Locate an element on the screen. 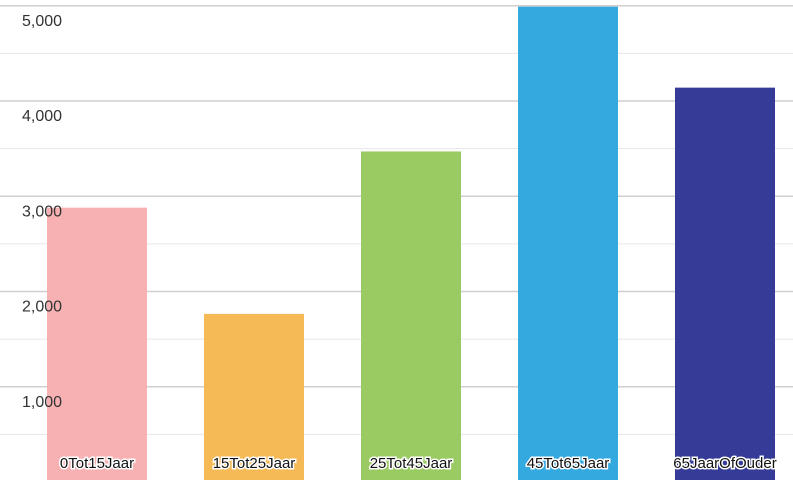 This screenshot has width=793, height=480. x-tick-label: 25Tot45Jaar is located at coordinates (411, 463).